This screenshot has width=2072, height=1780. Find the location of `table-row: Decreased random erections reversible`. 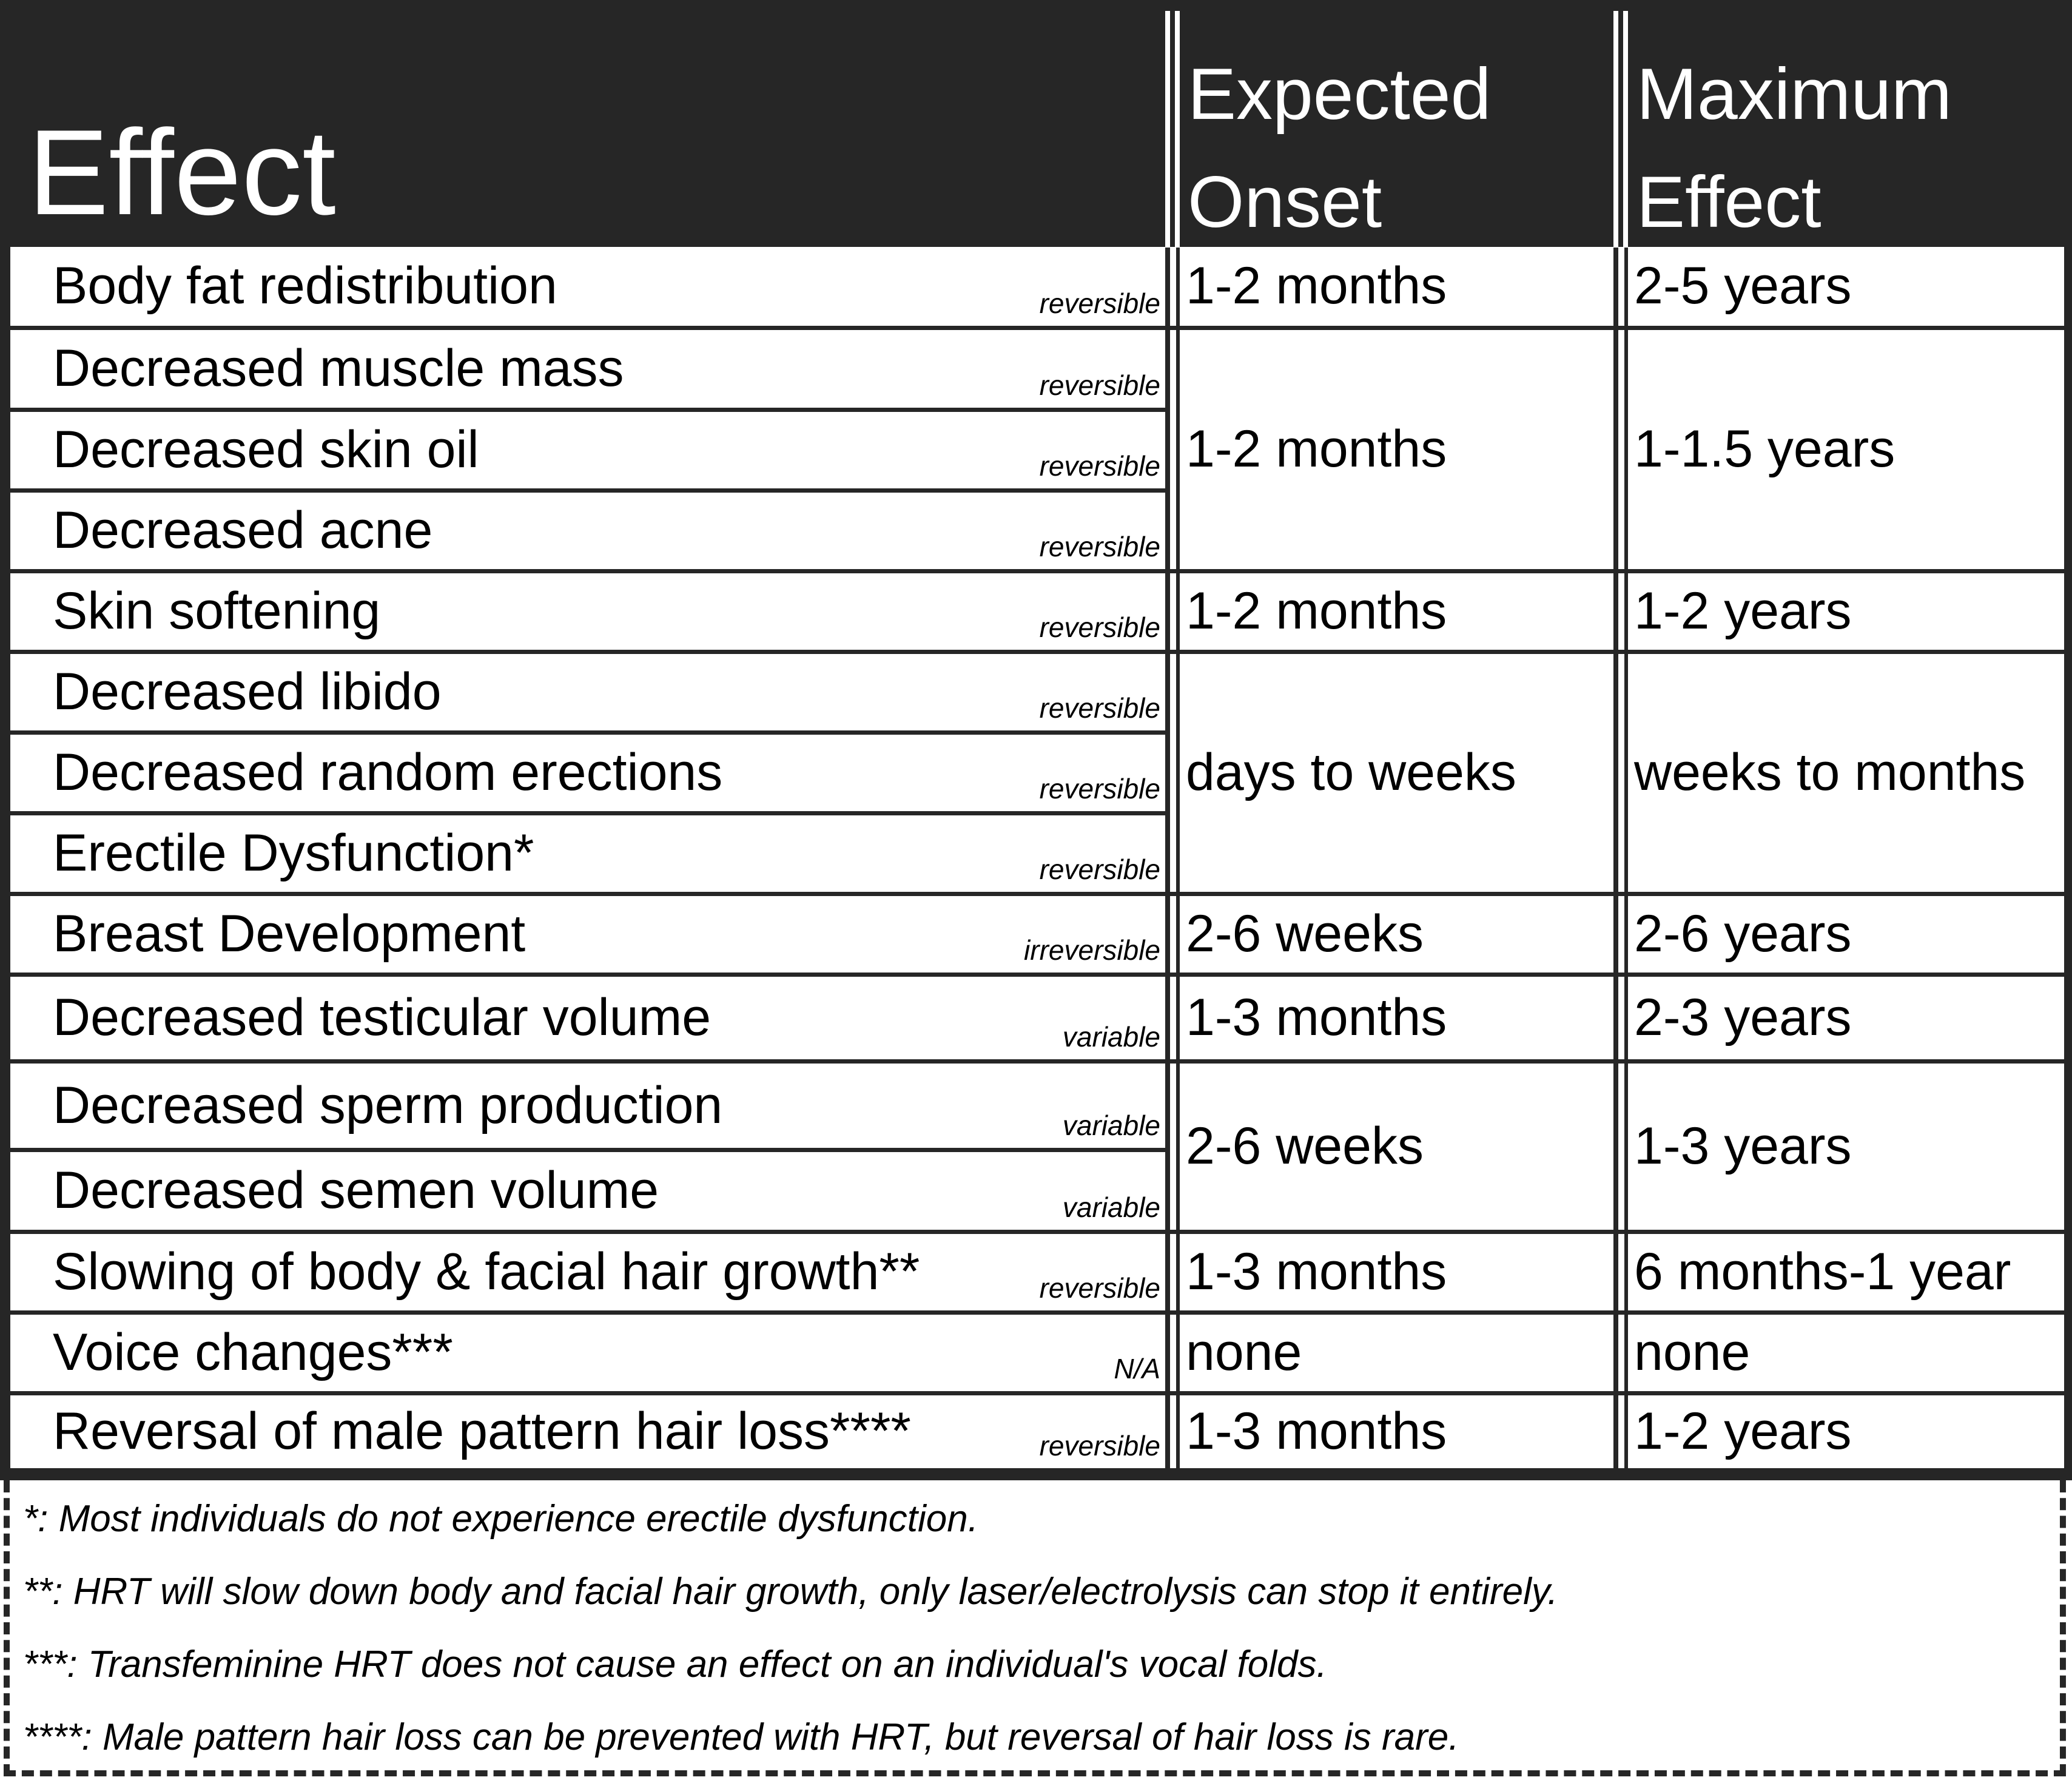

table-row: Decreased random erections reversible is located at coordinates (587, 772).